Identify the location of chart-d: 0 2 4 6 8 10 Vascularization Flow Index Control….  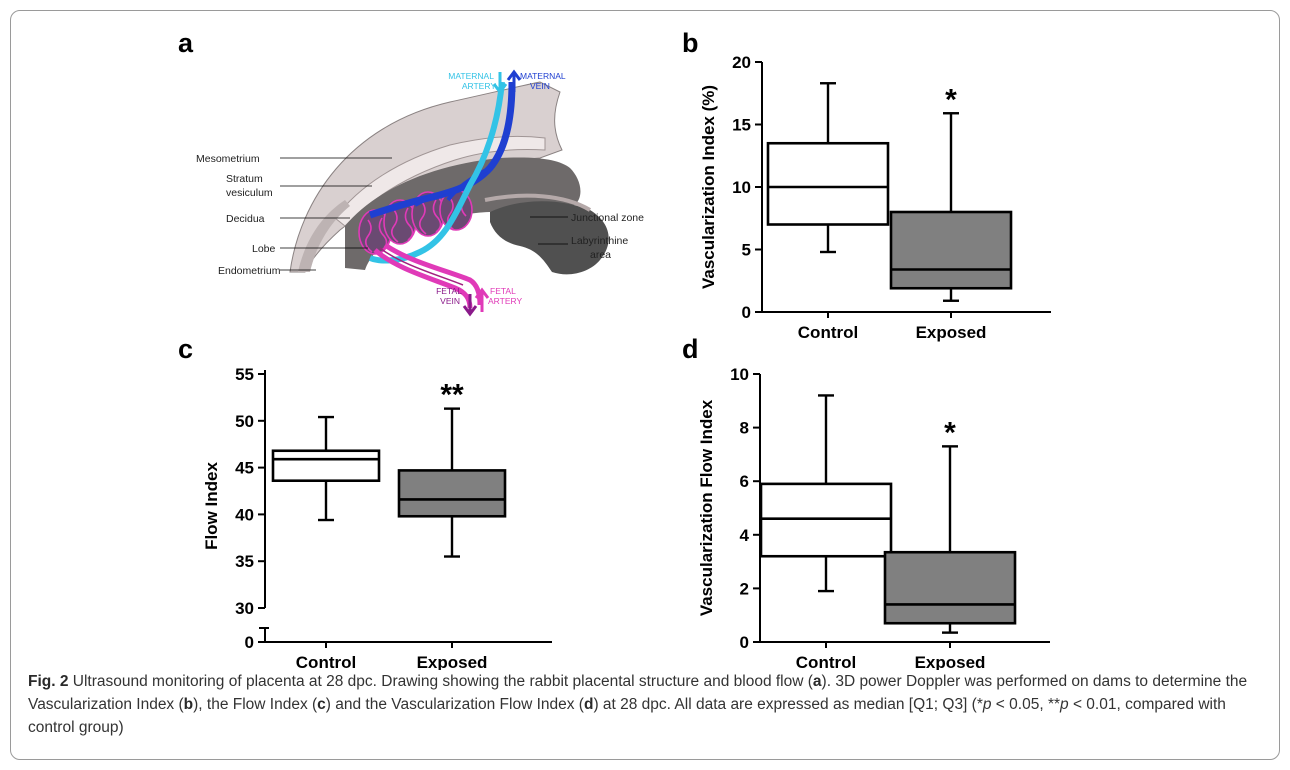
(873, 517).